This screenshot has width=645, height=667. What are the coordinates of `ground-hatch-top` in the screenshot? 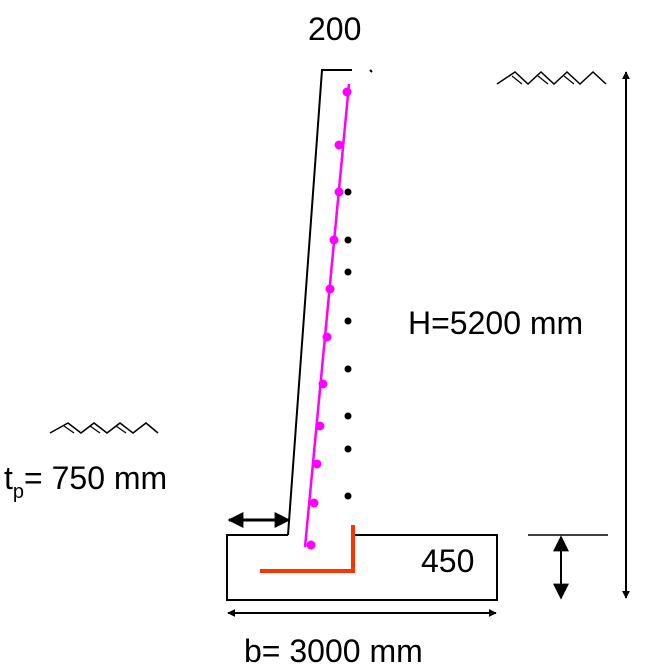 It's located at (551, 78).